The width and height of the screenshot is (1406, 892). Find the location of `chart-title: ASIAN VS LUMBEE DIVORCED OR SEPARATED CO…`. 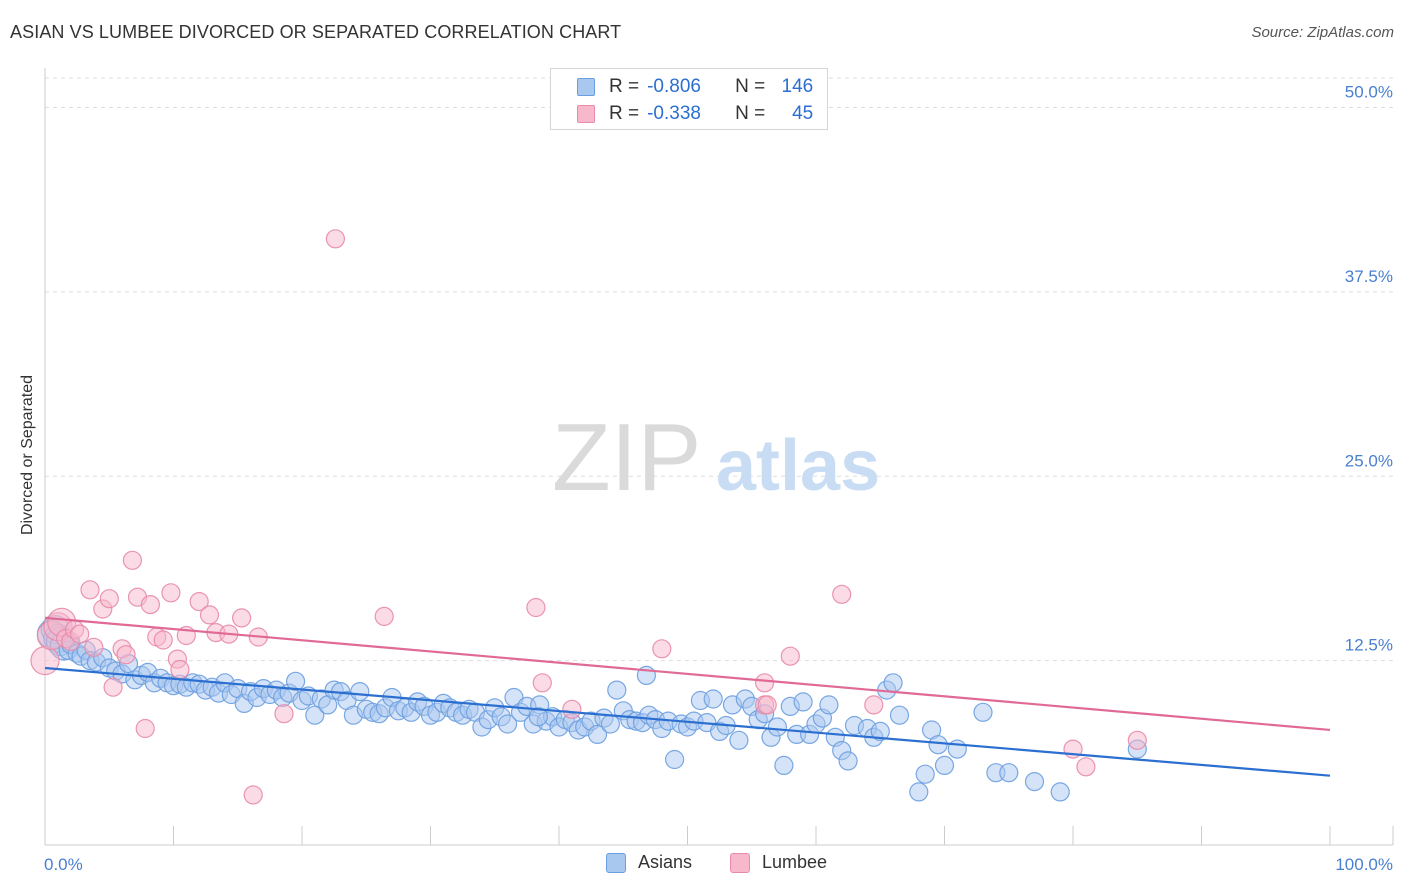

chart-title: ASIAN VS LUMBEE DIVORCED OR SEPARATED CO… is located at coordinates (316, 32).